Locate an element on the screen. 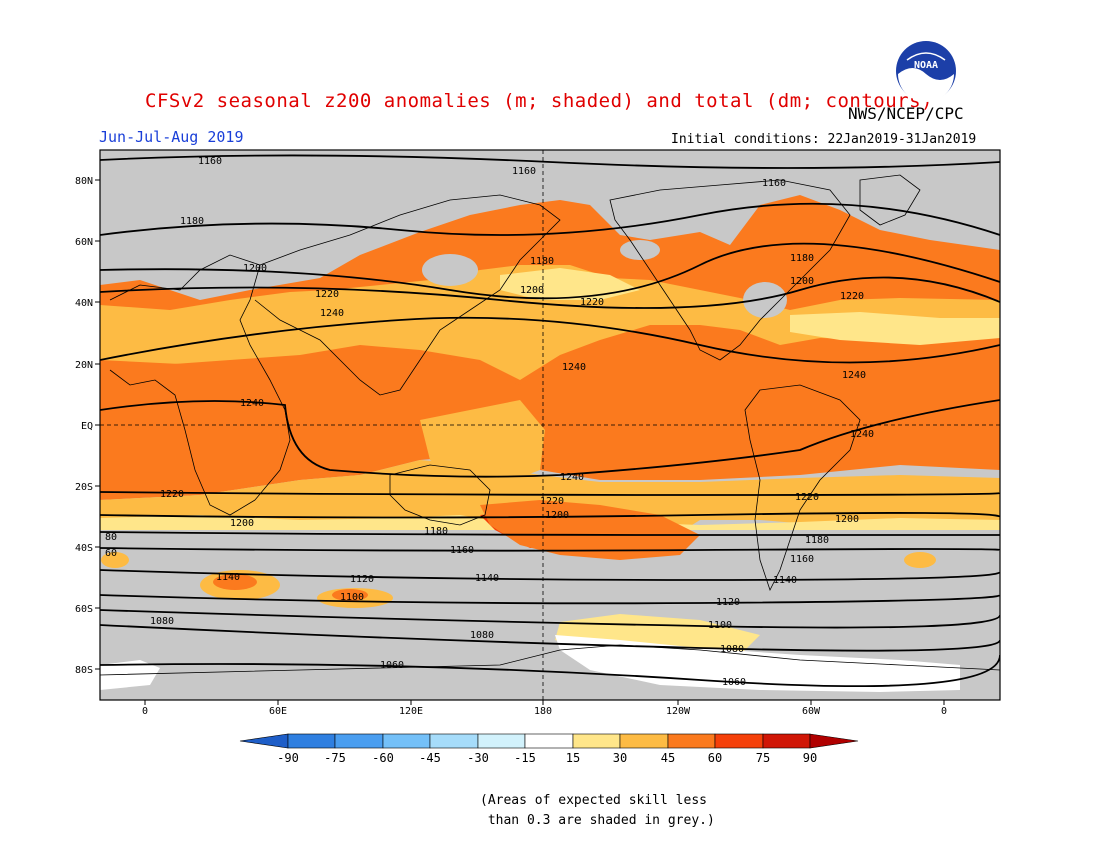 Image resolution: width=1100 pixels, height=850 pixels. colorbar-tick-label: 75 is located at coordinates (763, 758).